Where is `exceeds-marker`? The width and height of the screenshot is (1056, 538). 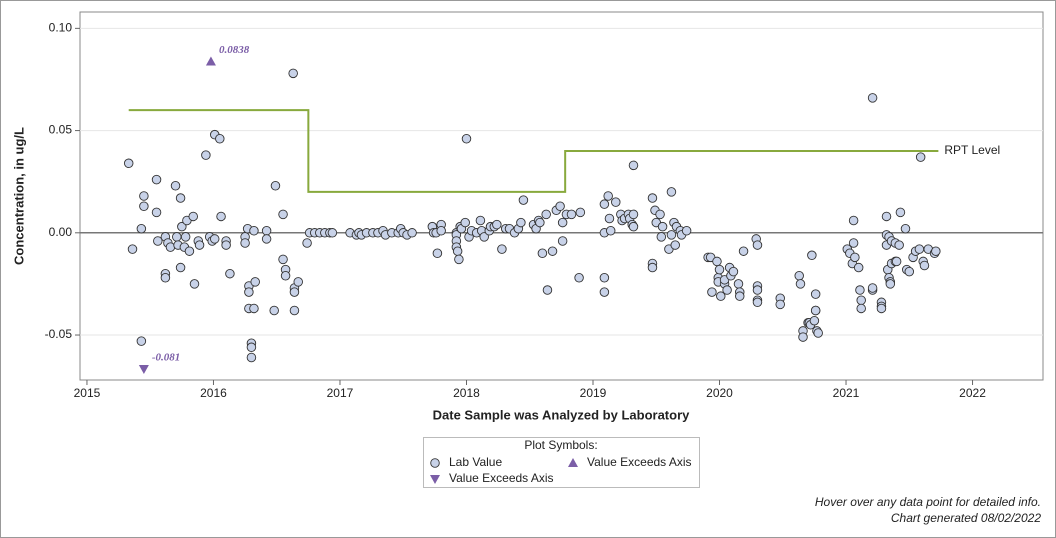 exceeds-marker is located at coordinates (210, 61).